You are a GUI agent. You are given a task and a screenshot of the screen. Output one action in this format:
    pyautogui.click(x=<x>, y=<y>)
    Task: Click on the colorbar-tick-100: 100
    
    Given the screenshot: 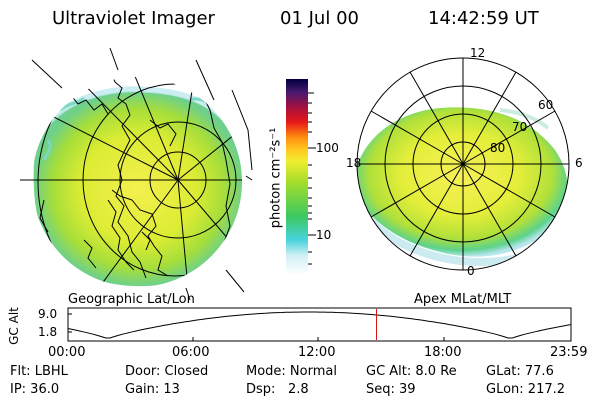 What is the action you would take?
    pyautogui.click(x=327, y=148)
    